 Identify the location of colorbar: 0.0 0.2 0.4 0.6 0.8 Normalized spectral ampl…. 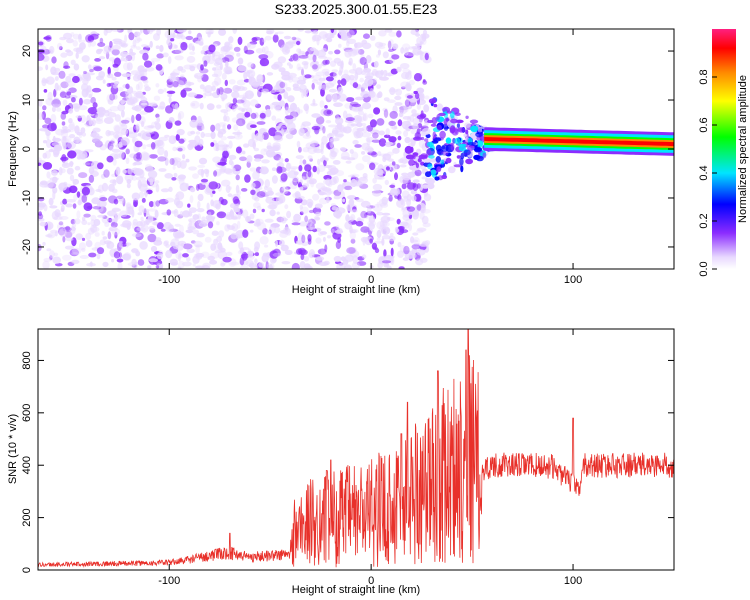
(723, 153).